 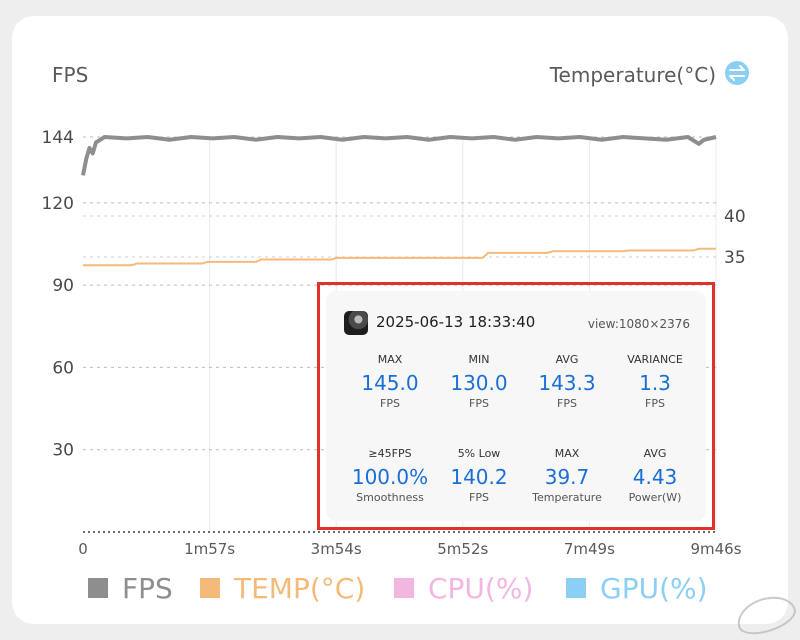 I want to click on right-axis-title: Temperature(°C), so click(x=632, y=75).